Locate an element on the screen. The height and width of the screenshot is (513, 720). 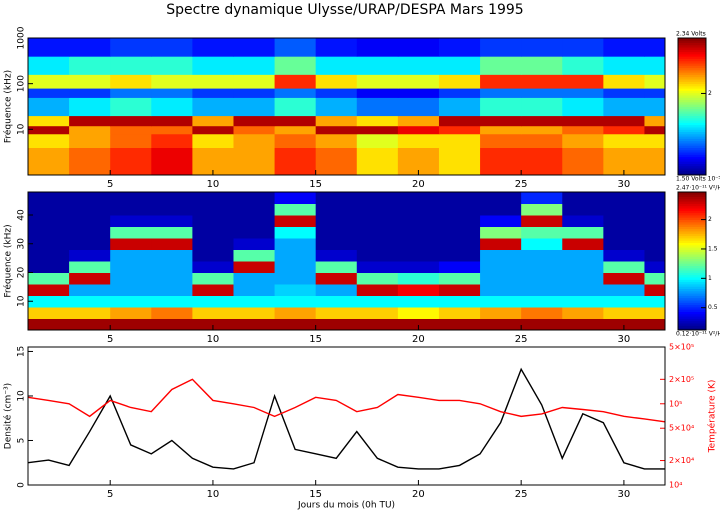
x-tick-label: 10 is located at coordinates (213, 339).